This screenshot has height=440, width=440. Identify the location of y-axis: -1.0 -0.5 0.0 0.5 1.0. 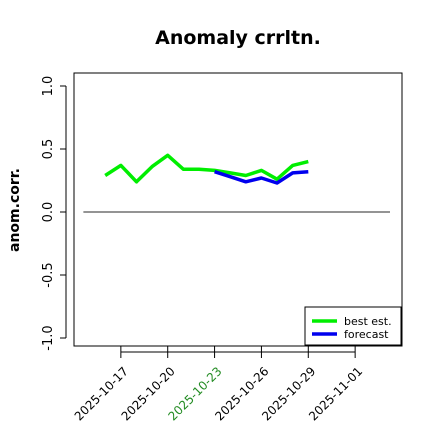
(54, 213).